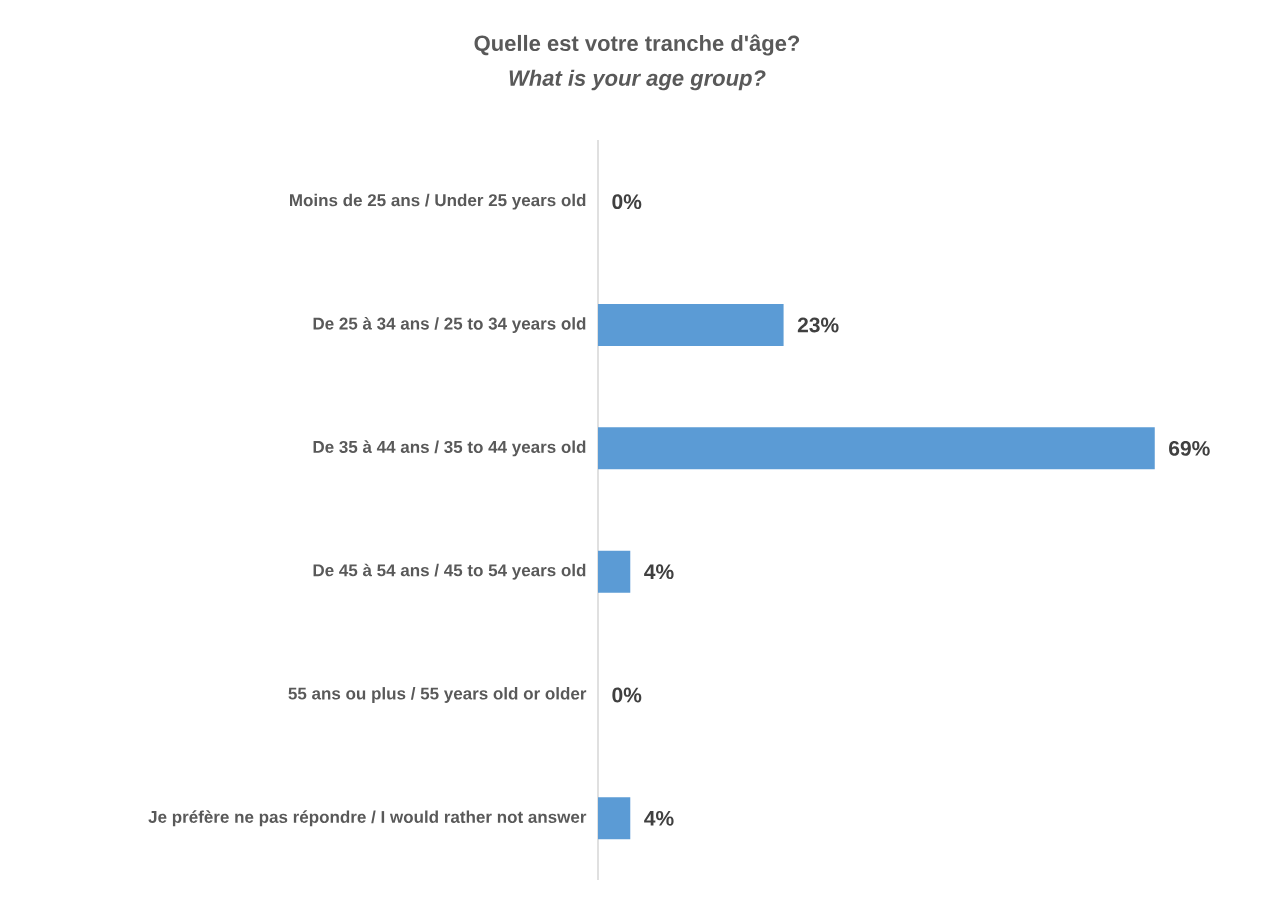 The height and width of the screenshot is (903, 1270). Describe the element at coordinates (449, 325) in the screenshot. I see `y-tick-label: De 25 à 34 ans / 25 to 34 years old` at that location.